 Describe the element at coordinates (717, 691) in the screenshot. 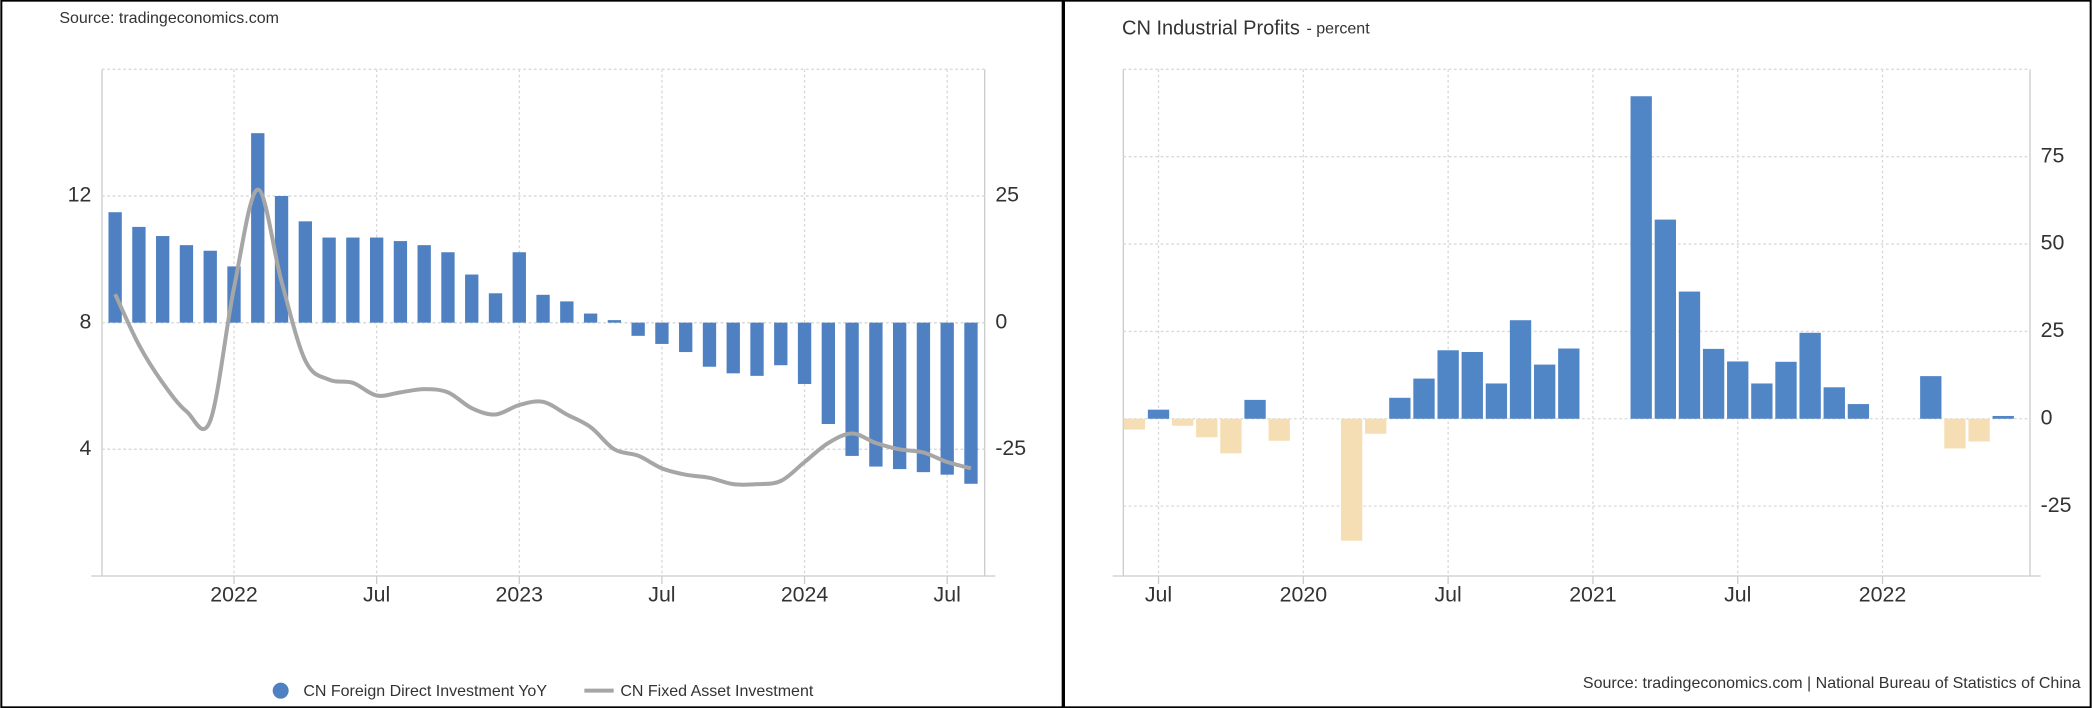

I see `legend-label: CN Fixed Asset Investment` at that location.